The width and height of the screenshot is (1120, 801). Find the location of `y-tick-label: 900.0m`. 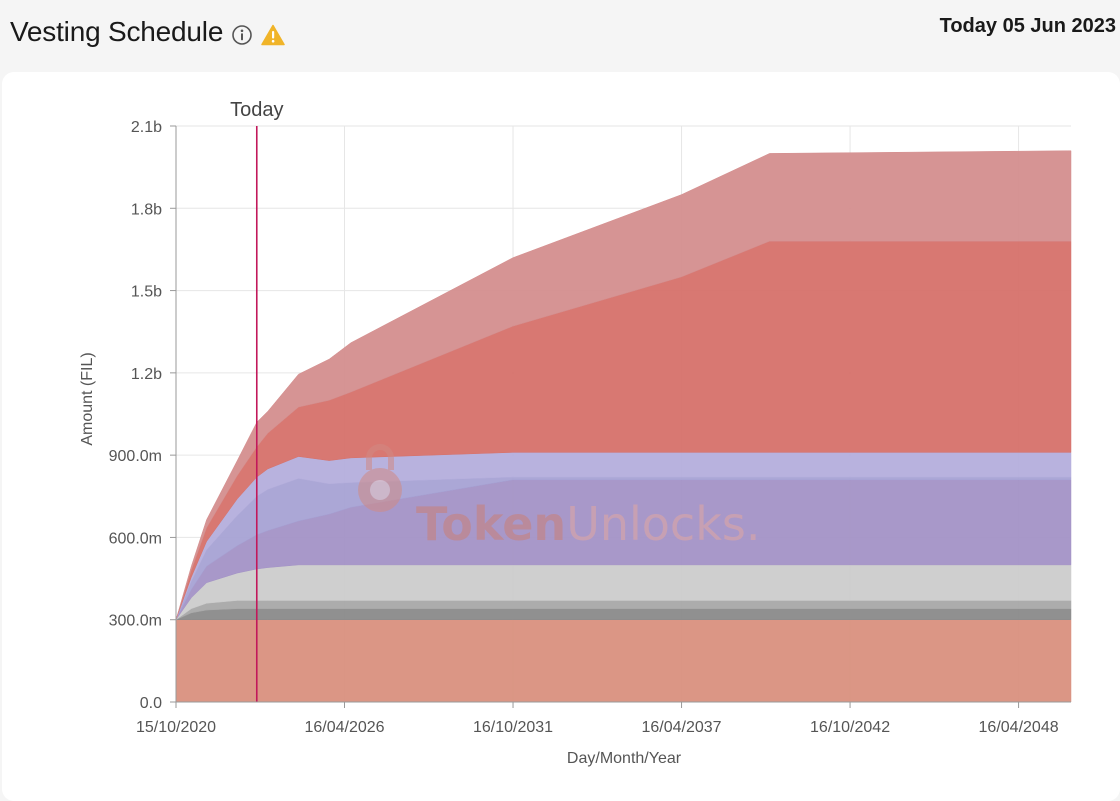

y-tick-label: 900.0m is located at coordinates (135, 456).